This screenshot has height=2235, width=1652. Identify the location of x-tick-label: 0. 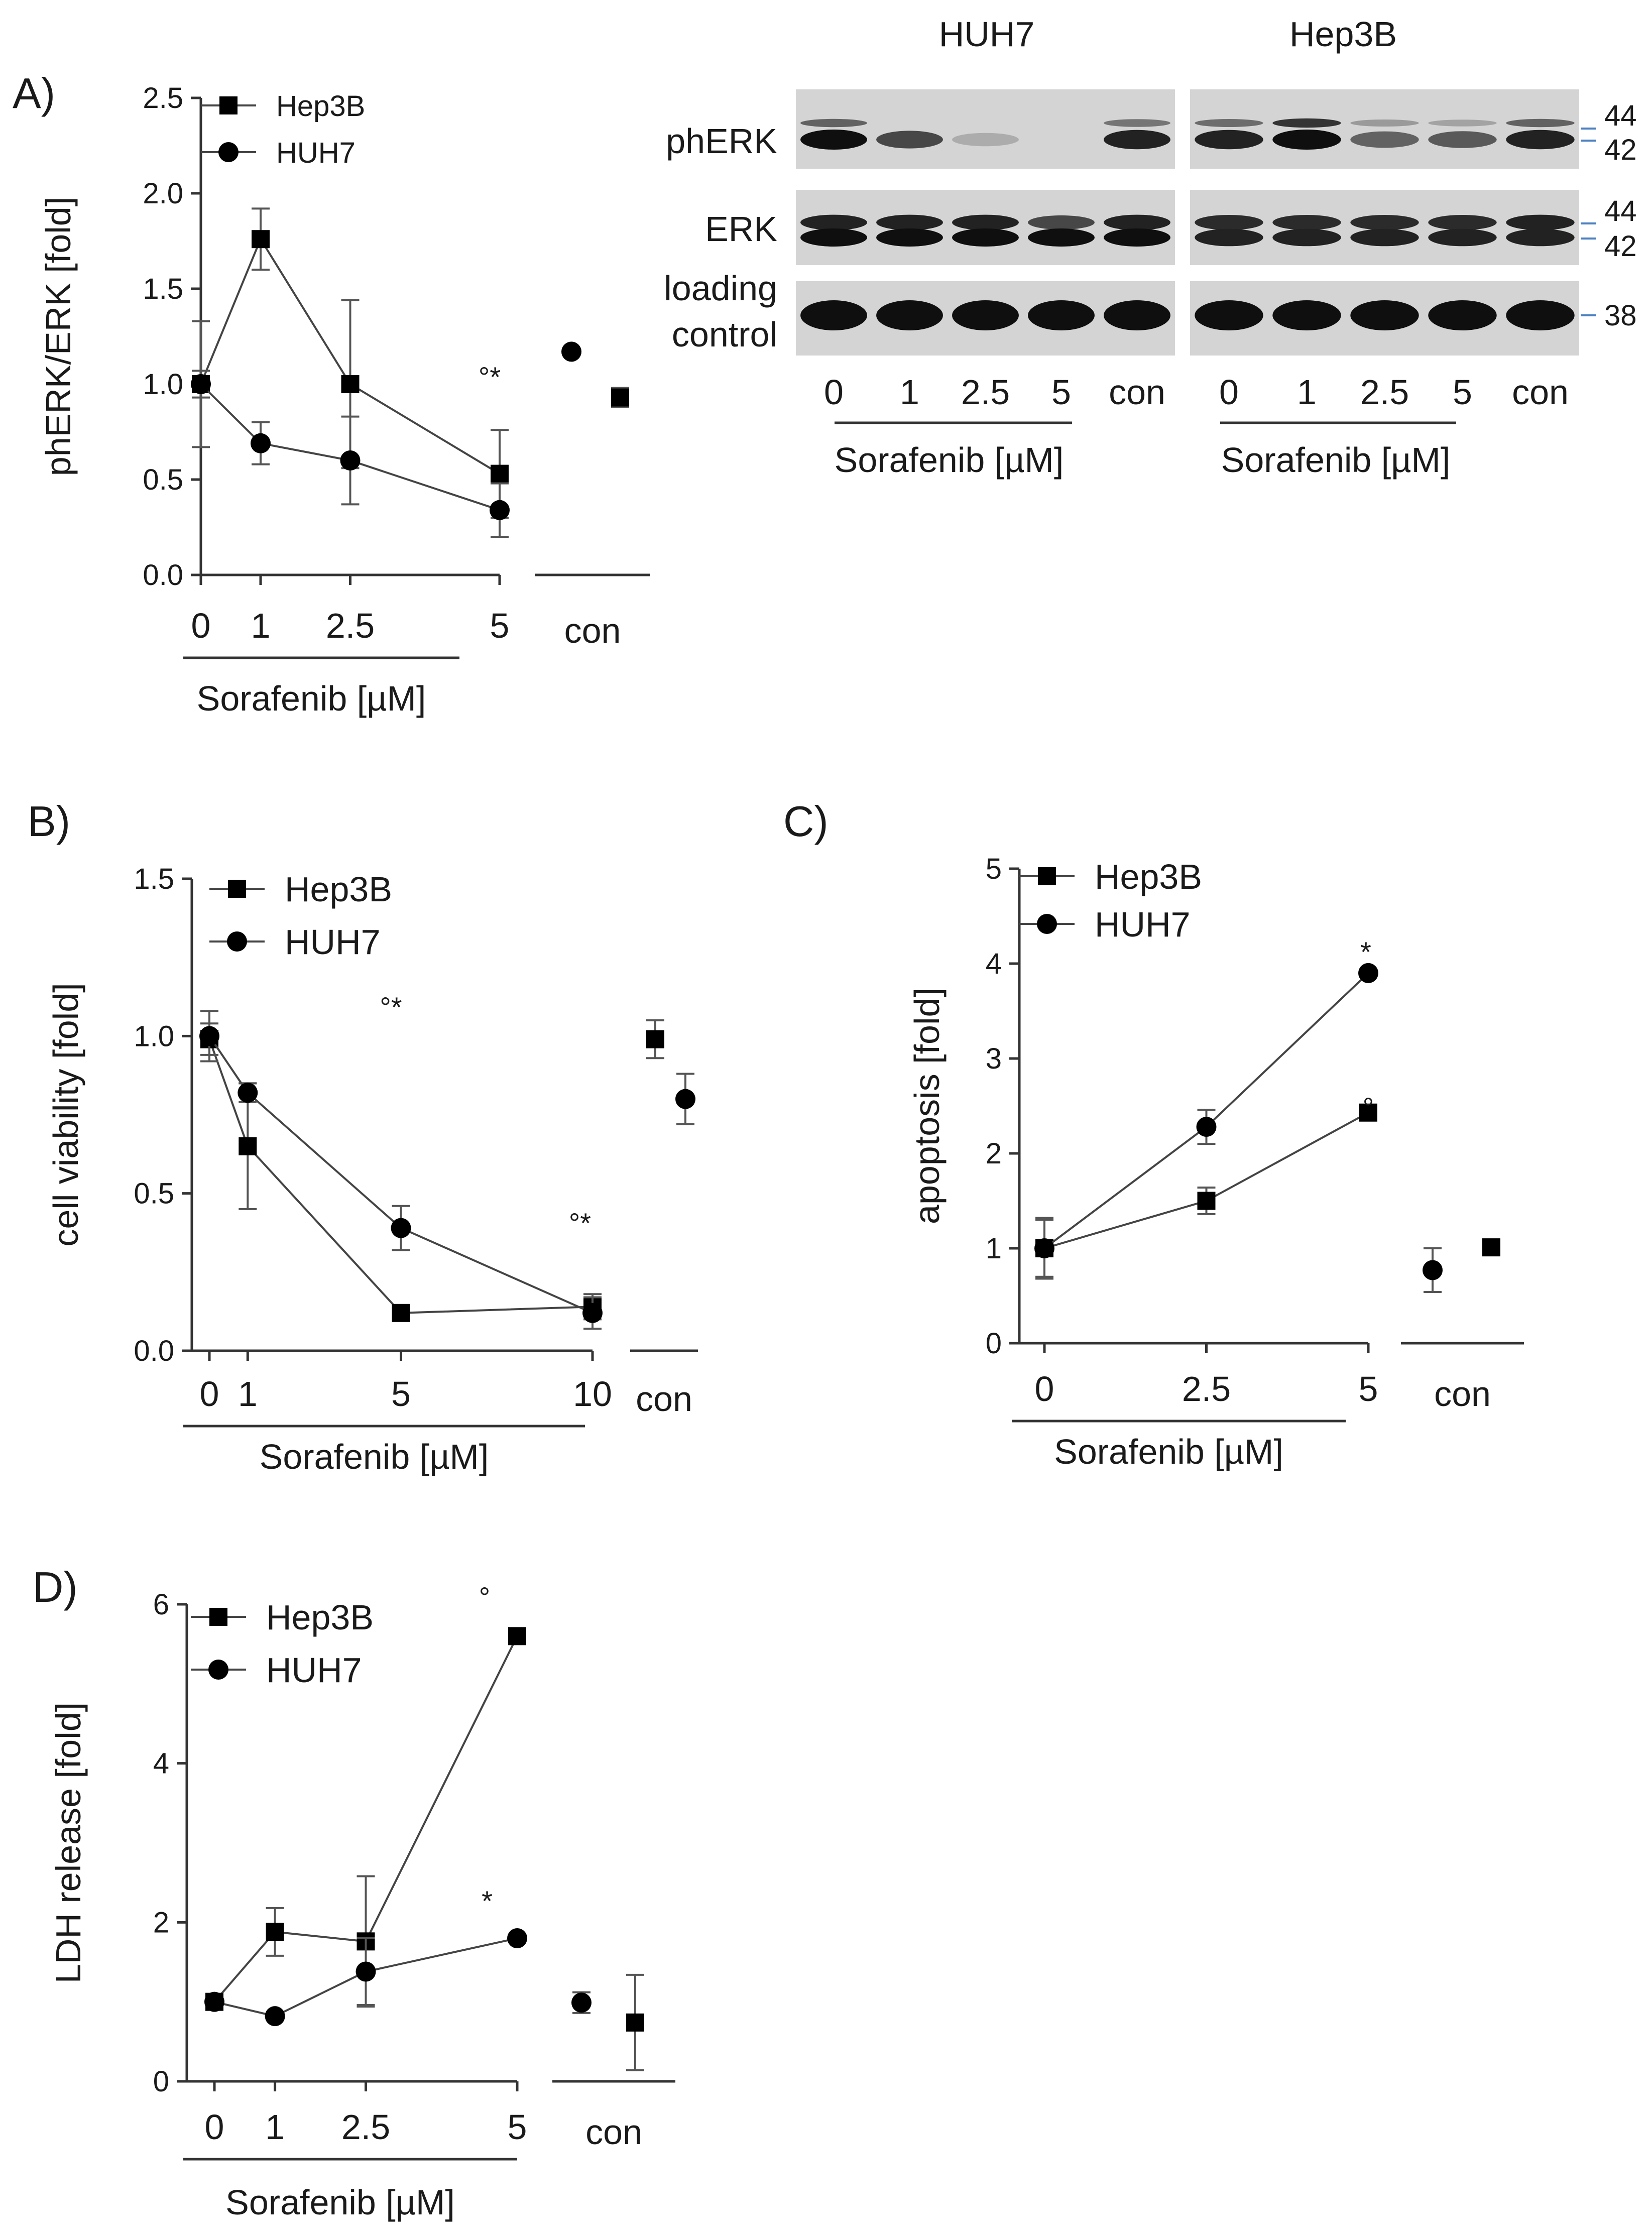
(209, 1394).